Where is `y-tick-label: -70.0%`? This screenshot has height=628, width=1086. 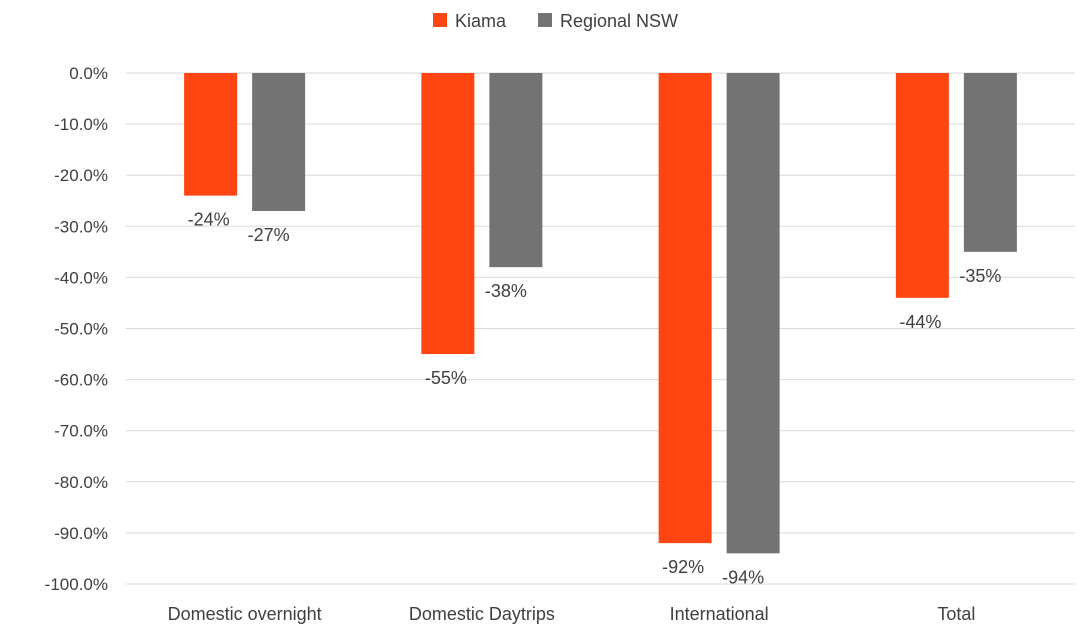
y-tick-label: -70.0% is located at coordinates (81, 431).